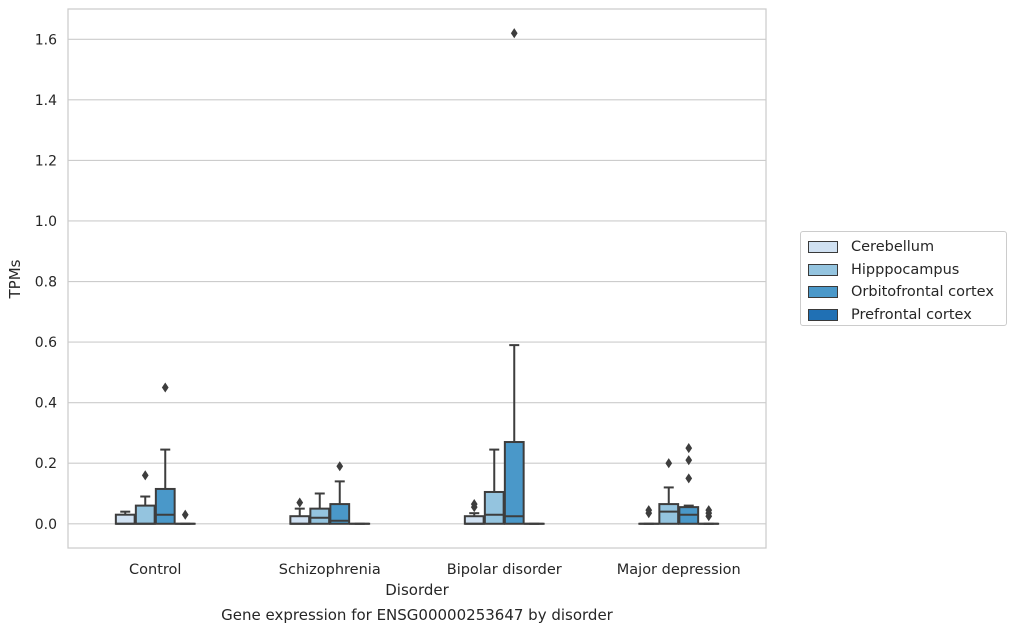 Image resolution: width=1018 pixels, height=634 pixels. Describe the element at coordinates (330, 570) in the screenshot. I see `x-tick-label: Schizophrenia` at that location.